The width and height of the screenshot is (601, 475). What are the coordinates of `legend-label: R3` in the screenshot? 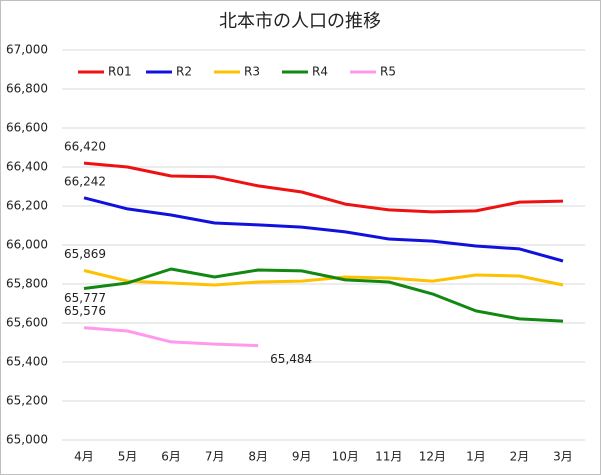 It's located at (252, 72).